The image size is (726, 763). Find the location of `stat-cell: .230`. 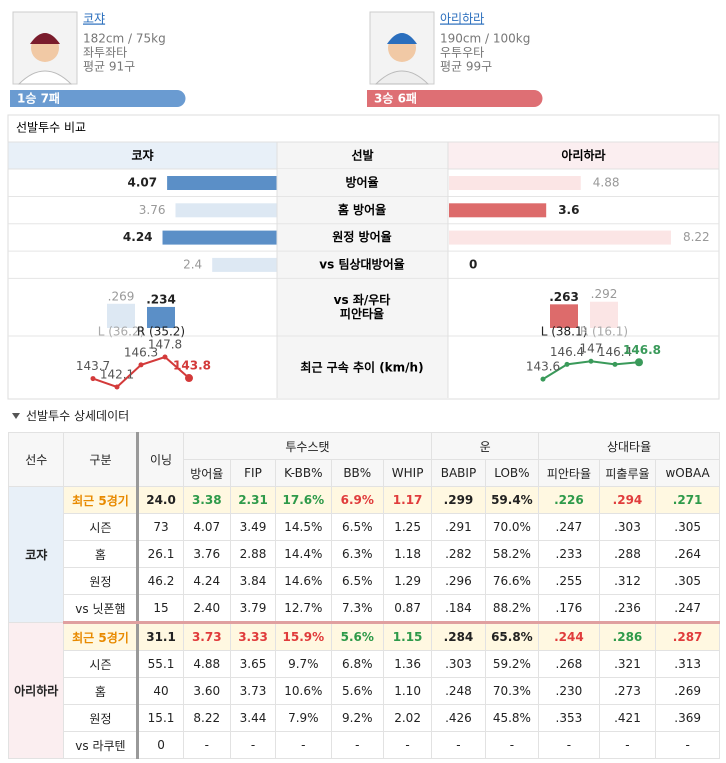

stat-cell: .230 is located at coordinates (569, 691).